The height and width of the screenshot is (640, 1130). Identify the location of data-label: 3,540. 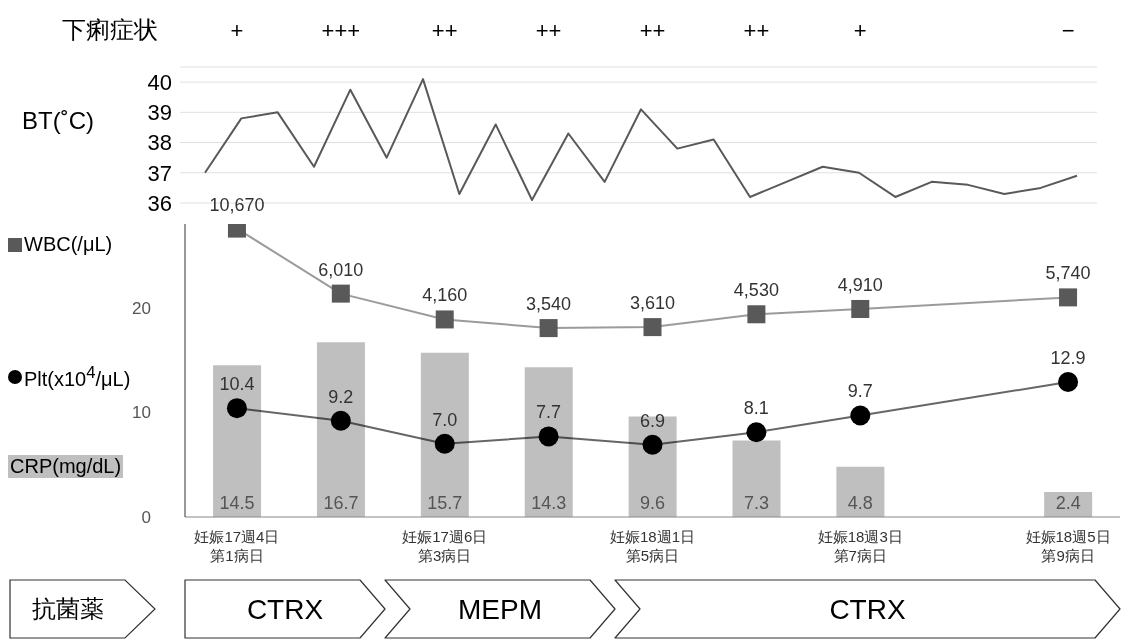
(549, 304).